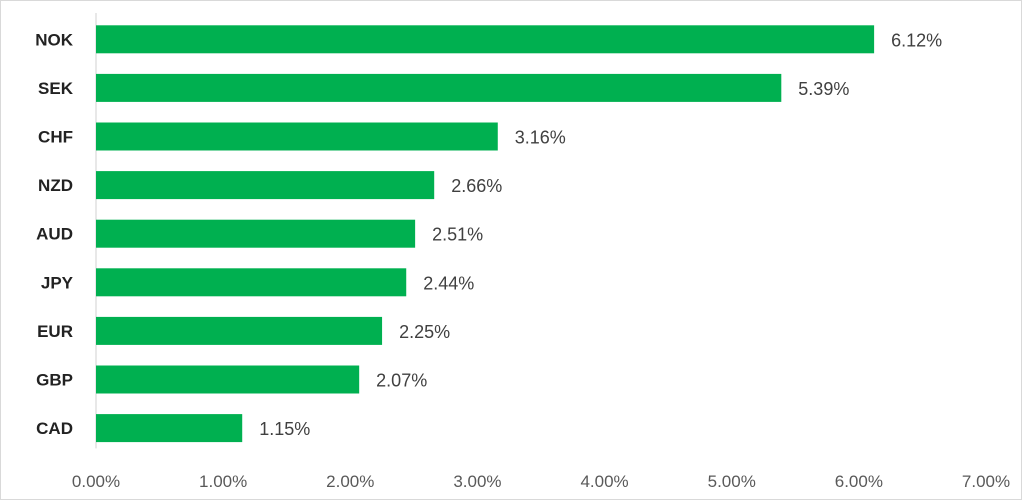  Describe the element at coordinates (57, 282) in the screenshot. I see `category-label: JPY` at that location.